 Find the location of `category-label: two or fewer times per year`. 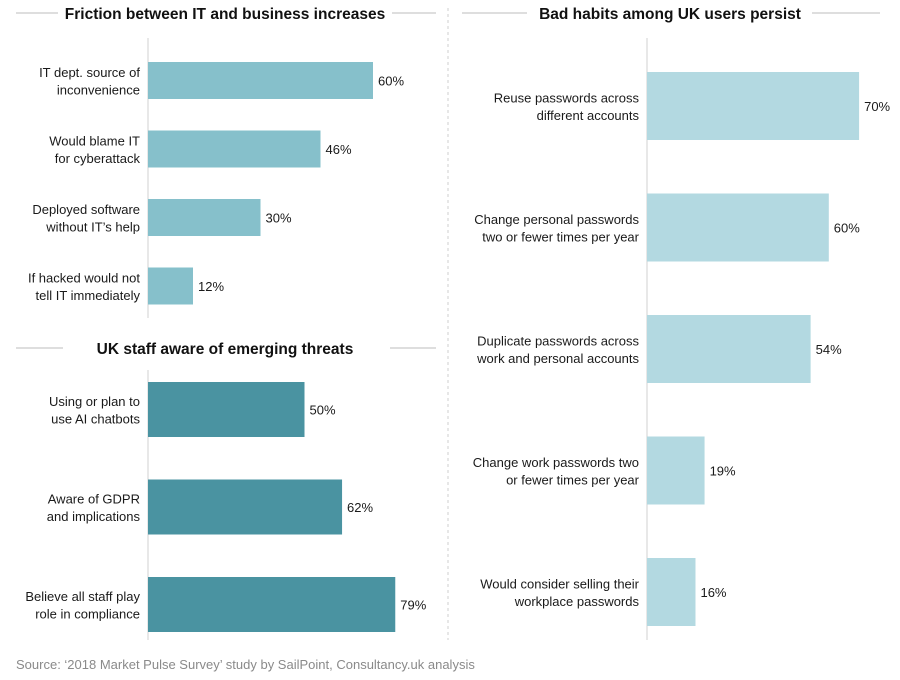

category-label: two or fewer times per year is located at coordinates (560, 236).